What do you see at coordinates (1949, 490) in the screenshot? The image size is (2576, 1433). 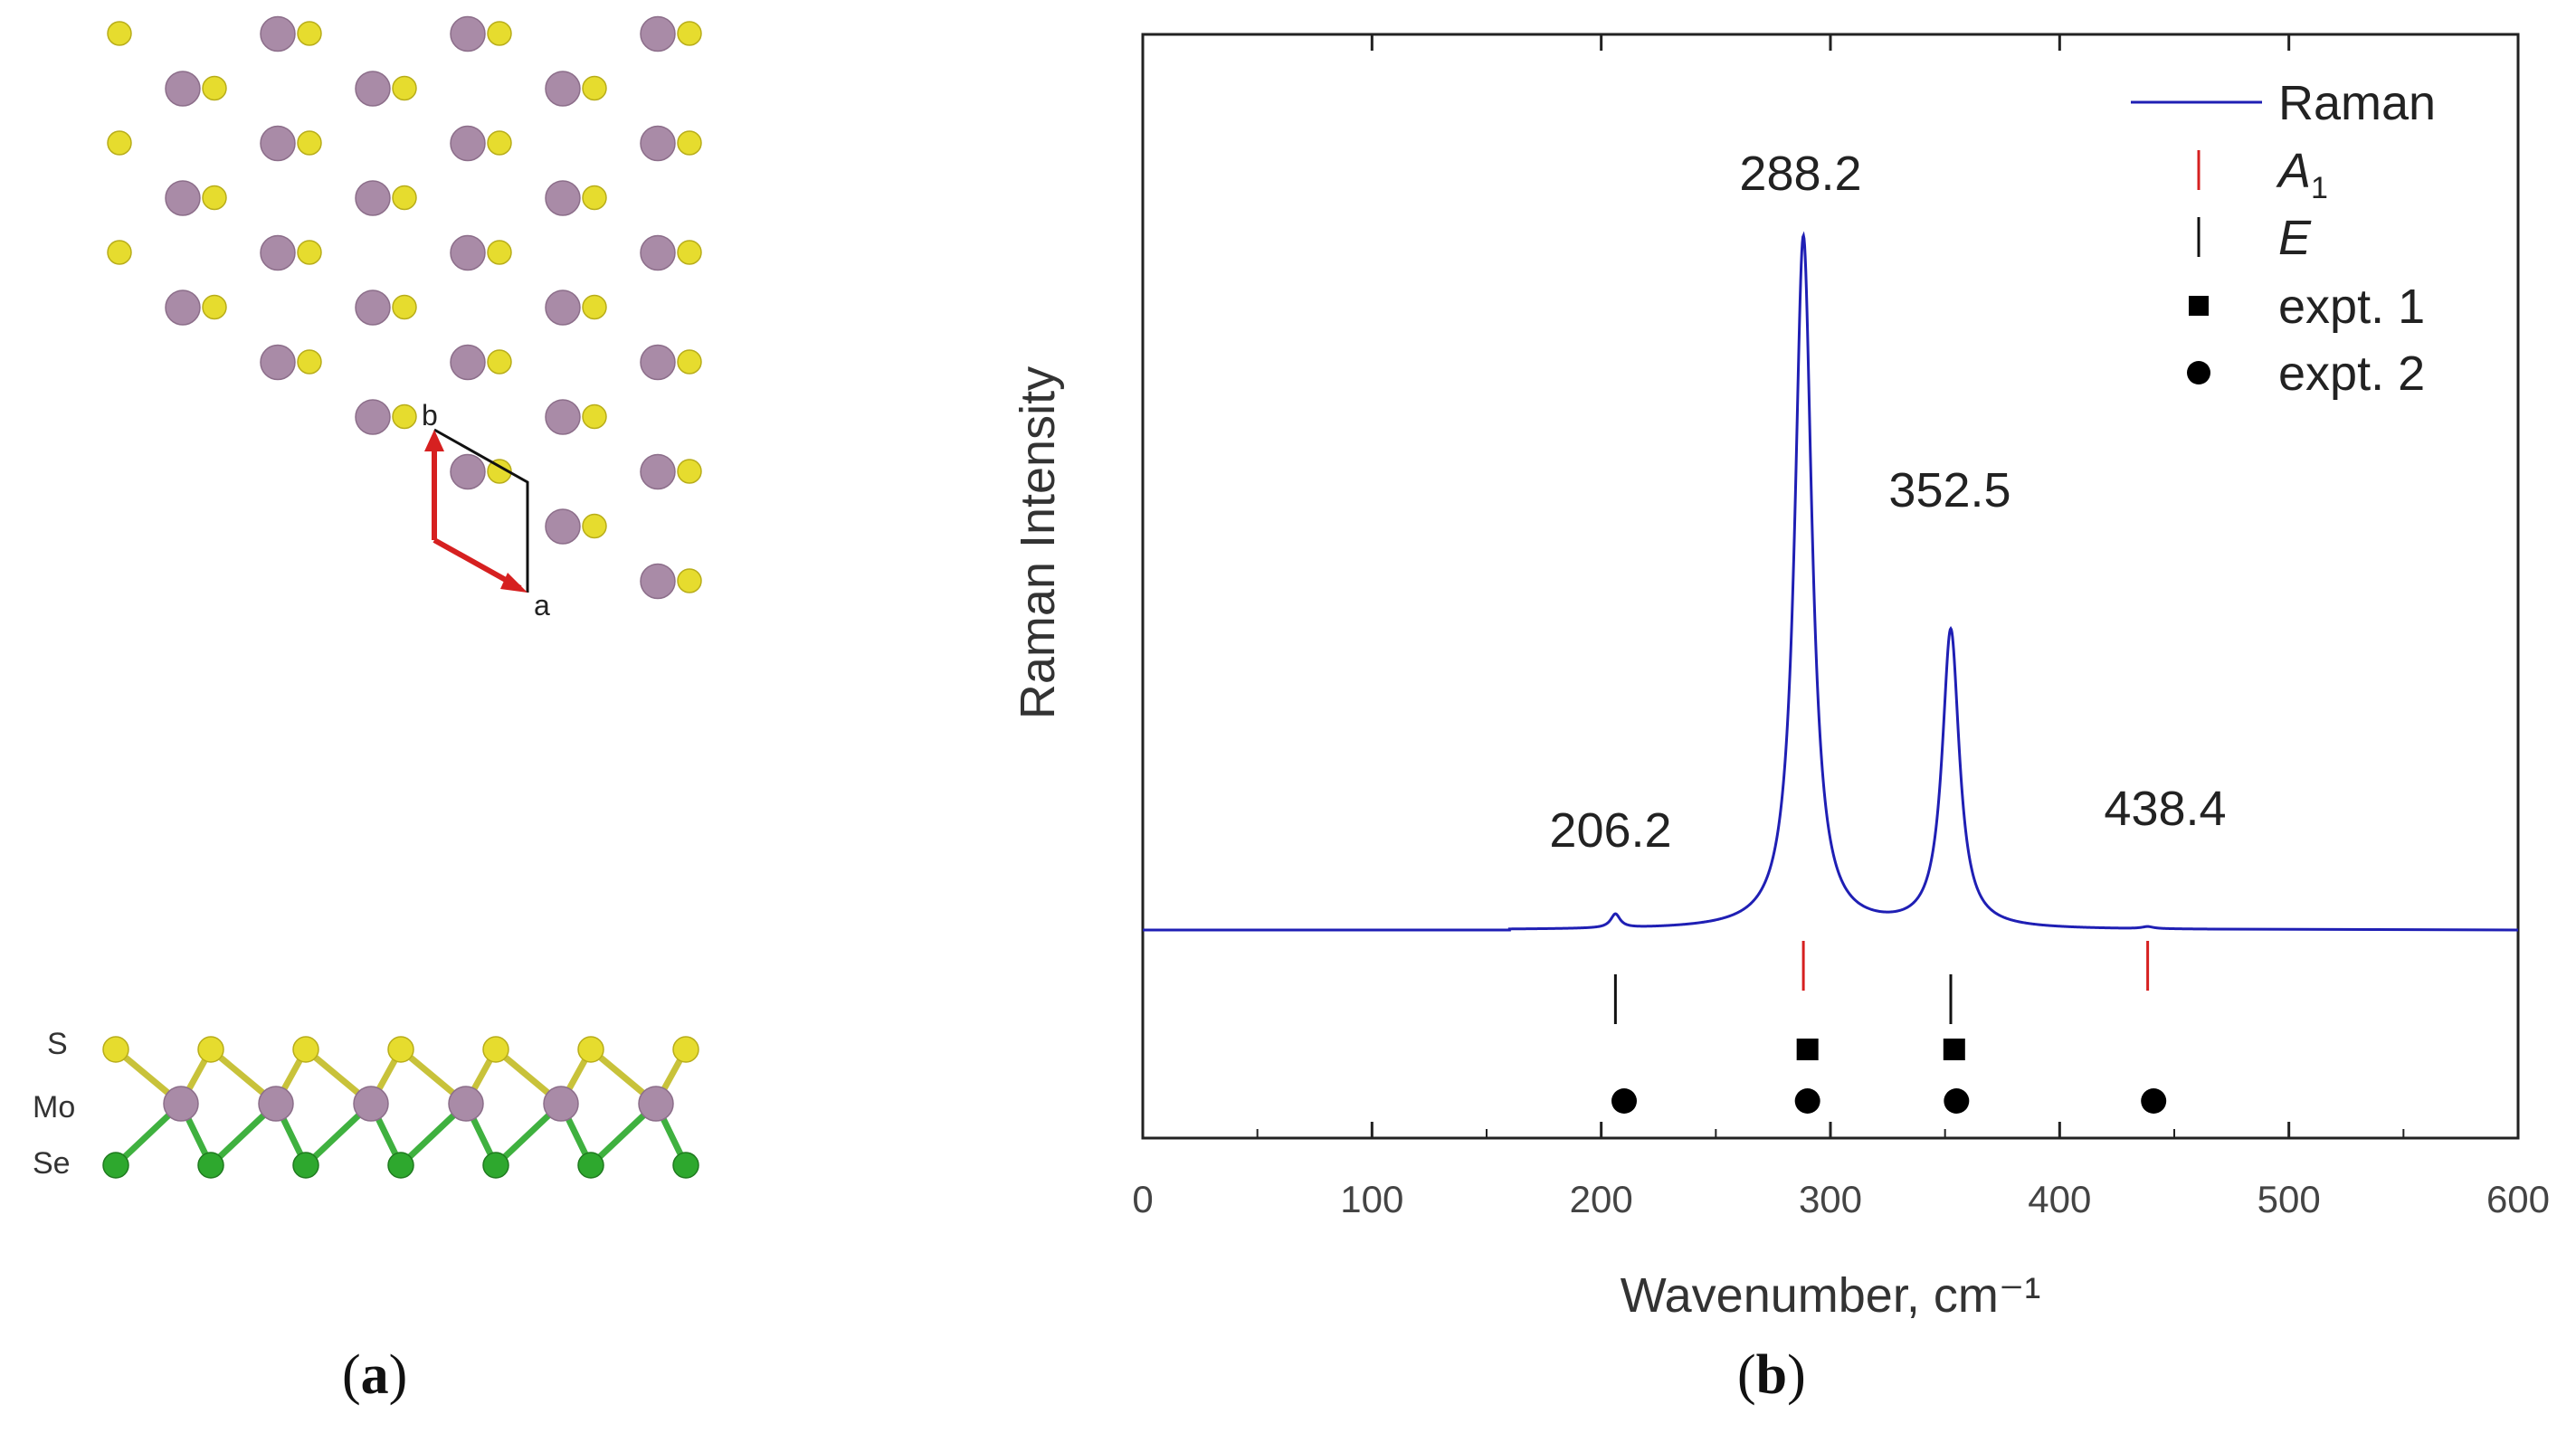 I see `peak-label: 352.5` at bounding box center [1949, 490].